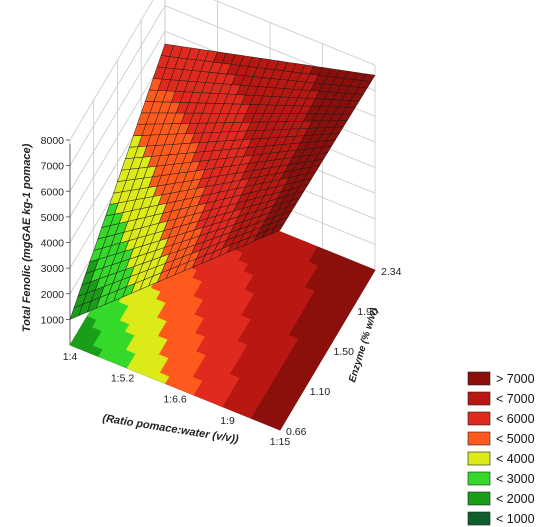 Image resolution: width=550 pixels, height=527 pixels. Describe the element at coordinates (320, 392) in the screenshot. I see `y-tick-label: 1.10` at that location.